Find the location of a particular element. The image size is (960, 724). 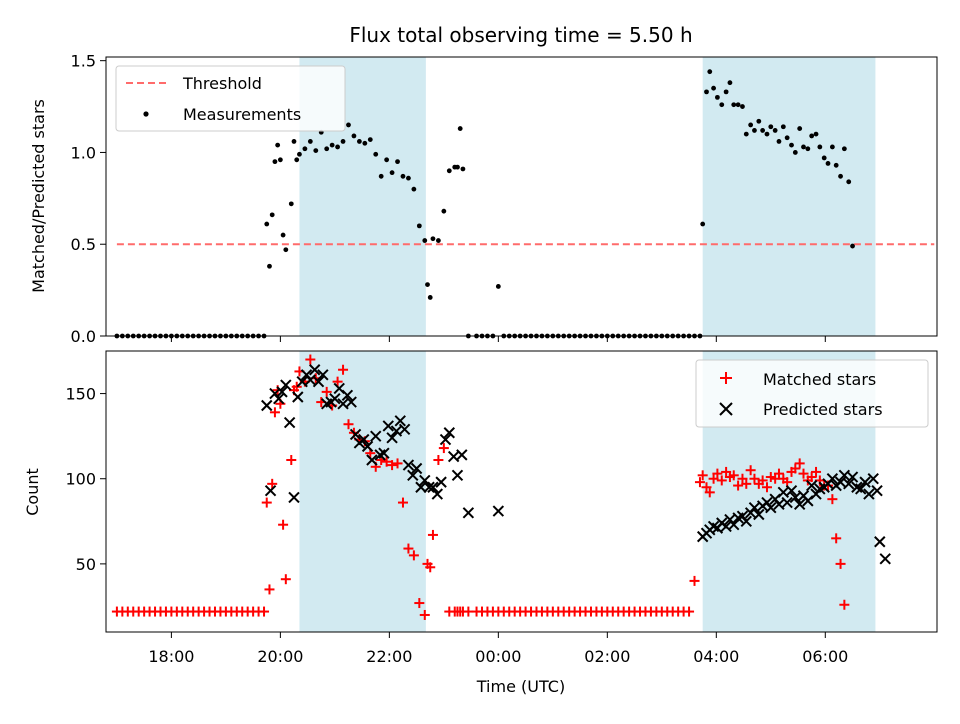

chart-title: Flux total observing time = 5.50 h is located at coordinates (520, 35).